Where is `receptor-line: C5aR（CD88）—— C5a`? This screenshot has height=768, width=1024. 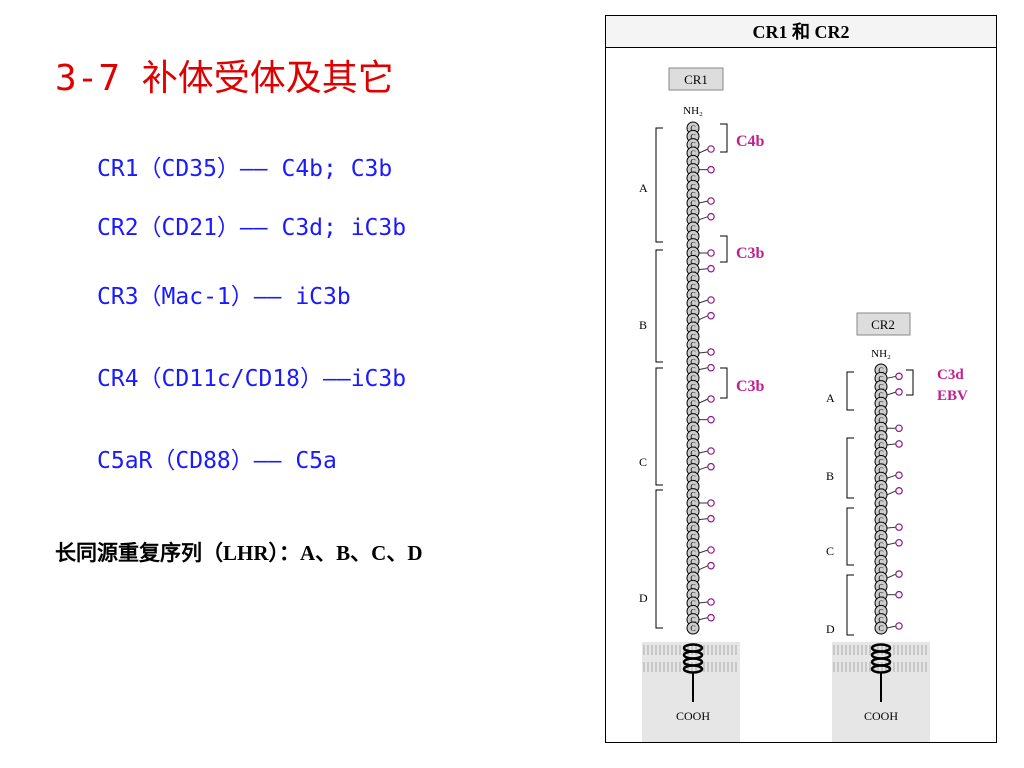 receptor-line: C5aR（CD88）—— C5a is located at coordinates (217, 461).